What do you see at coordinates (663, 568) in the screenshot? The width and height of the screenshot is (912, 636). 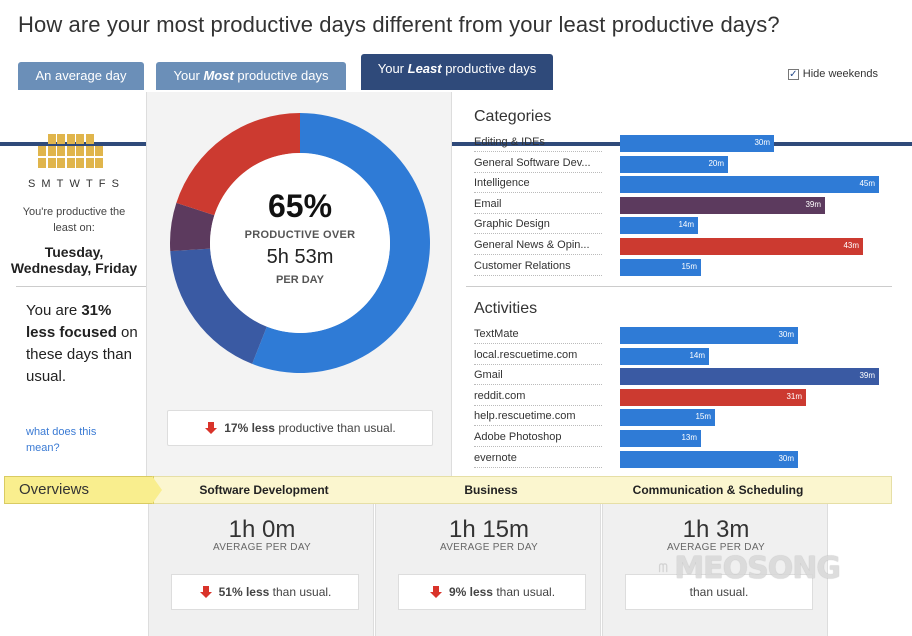 I see `watermark-icon` at bounding box center [663, 568].